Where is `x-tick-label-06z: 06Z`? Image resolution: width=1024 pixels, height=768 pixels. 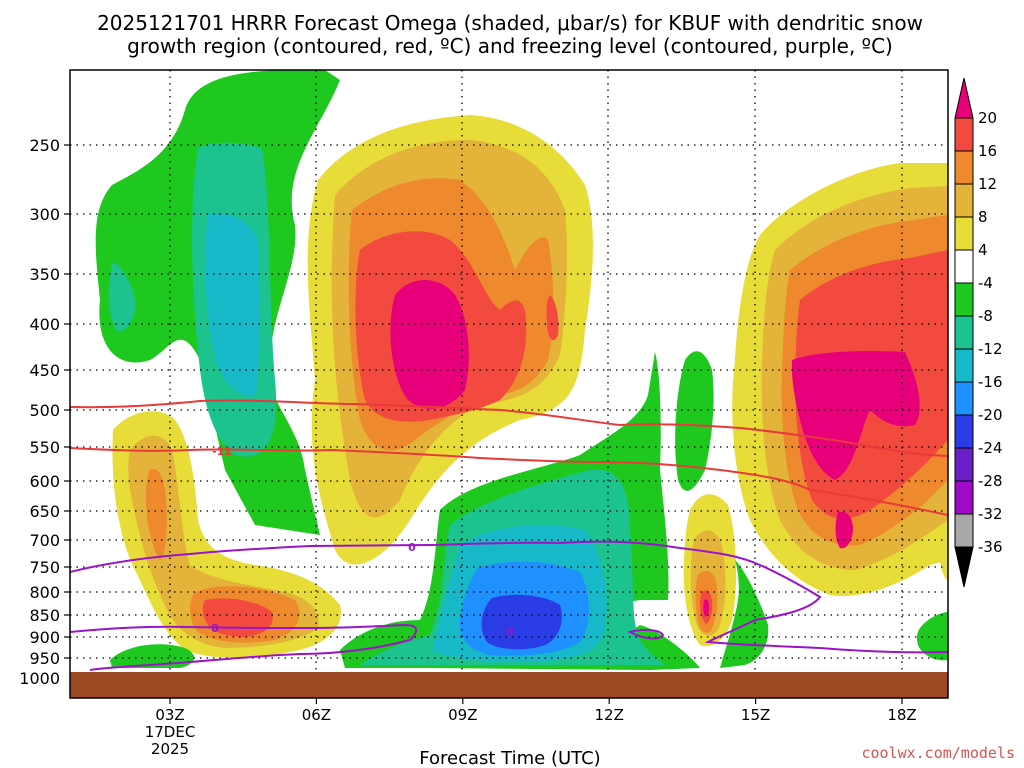 x-tick-label-06z: 06Z is located at coordinates (316, 715).